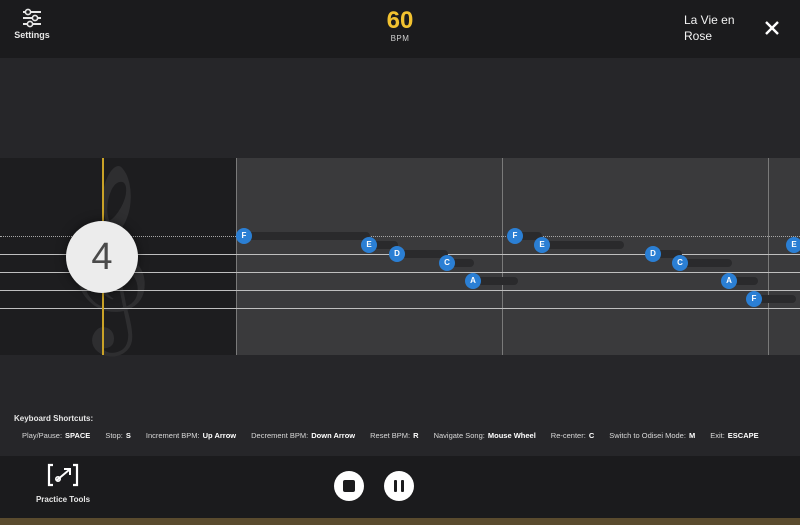 Image resolution: width=800 pixels, height=525 pixels. What do you see at coordinates (78, 435) in the screenshot?
I see `shortcut-key: SPACE` at bounding box center [78, 435].